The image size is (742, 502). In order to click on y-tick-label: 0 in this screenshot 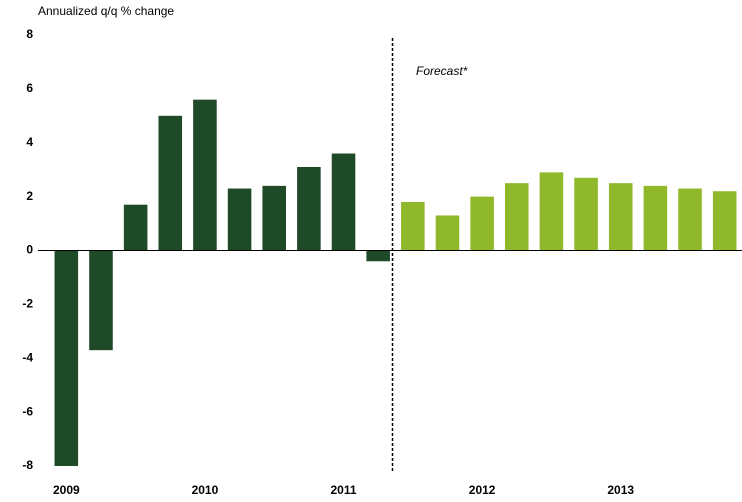, I will do `click(29, 250)`.